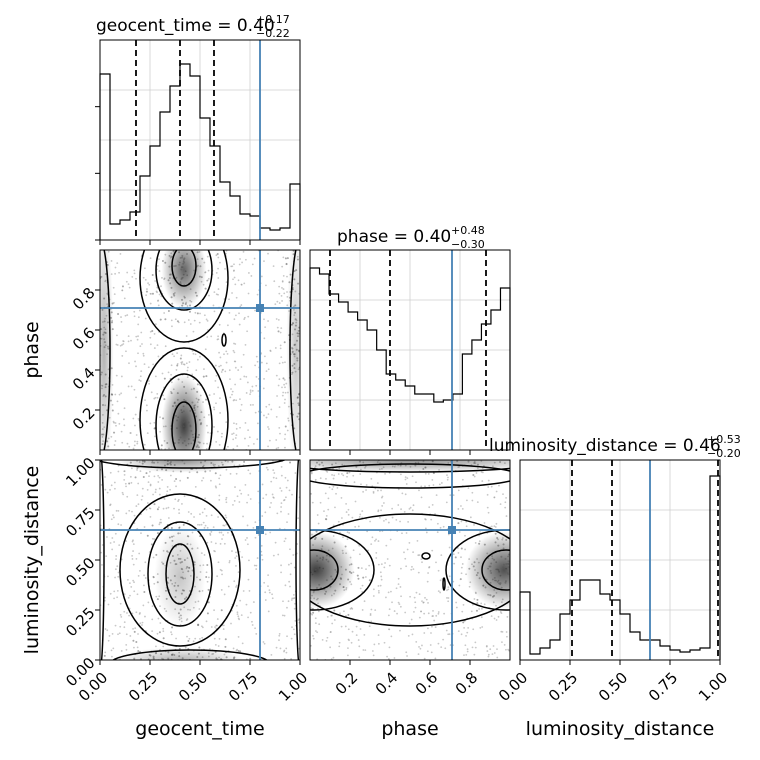 The width and height of the screenshot is (760, 760). What do you see at coordinates (200, 140) in the screenshot?
I see `histogram-geocent-time` at bounding box center [200, 140].